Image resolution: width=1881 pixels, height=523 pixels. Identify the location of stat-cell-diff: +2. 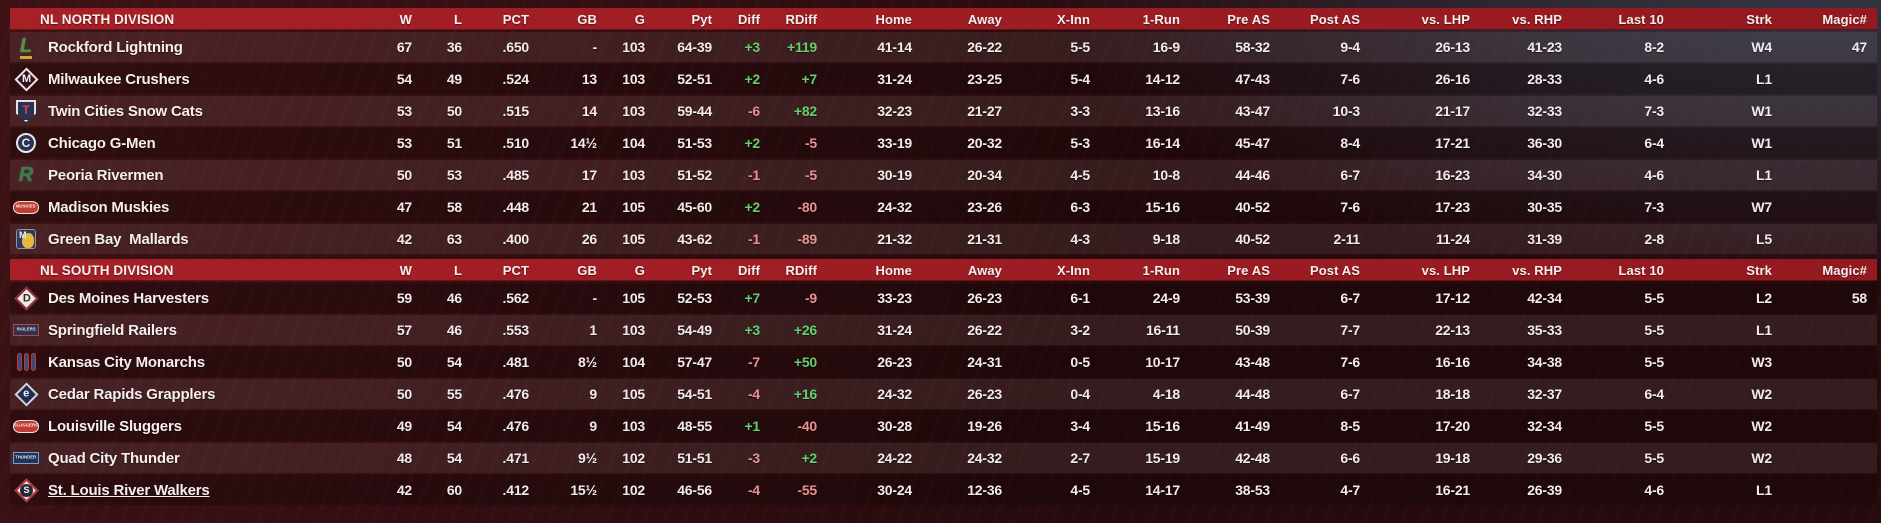
(752, 143).